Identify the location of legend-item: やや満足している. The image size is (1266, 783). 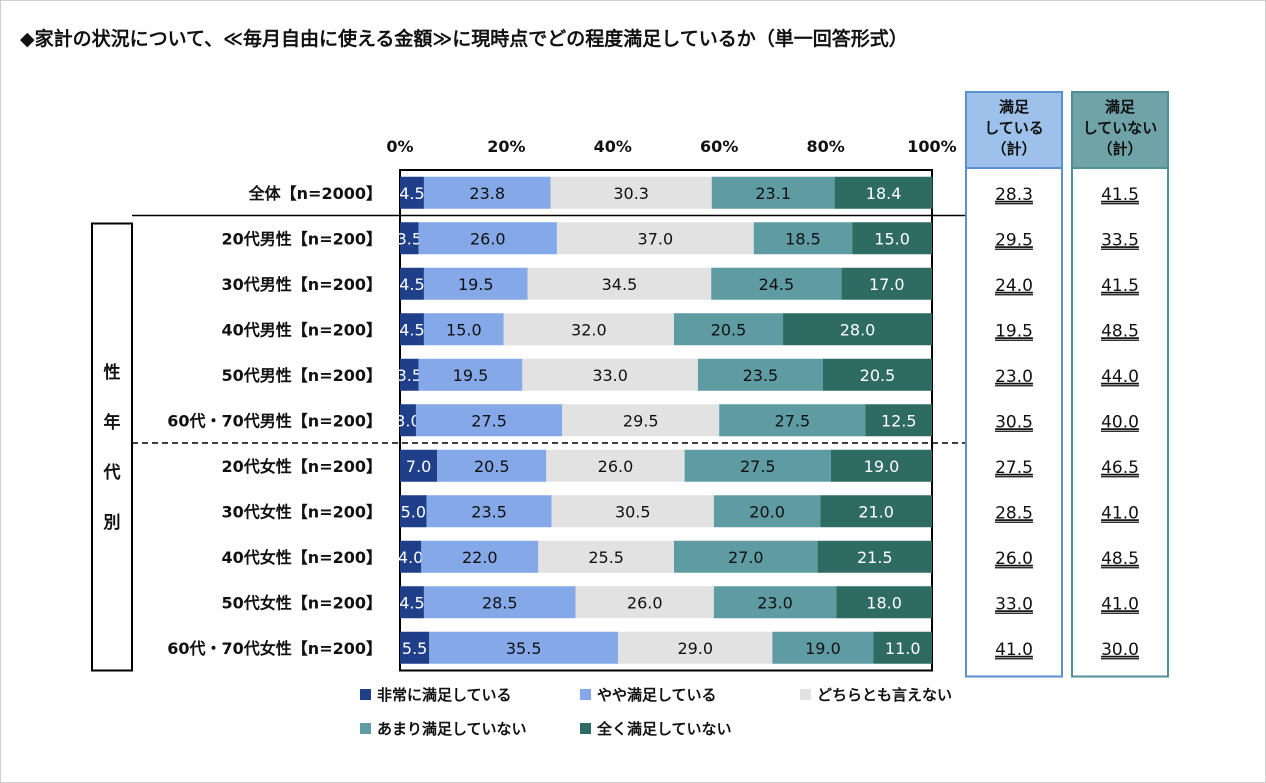
(648, 694).